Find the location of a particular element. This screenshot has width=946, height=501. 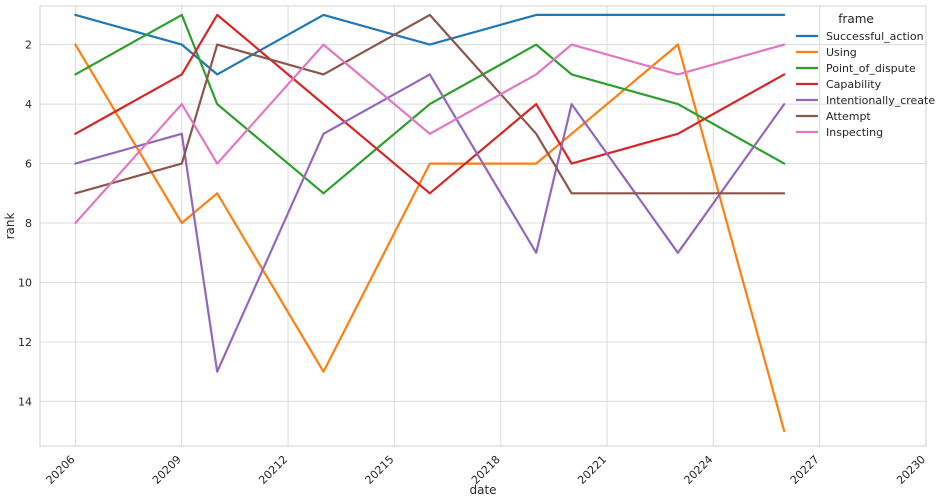

x-tick-label: 20227 is located at coordinates (805, 470).